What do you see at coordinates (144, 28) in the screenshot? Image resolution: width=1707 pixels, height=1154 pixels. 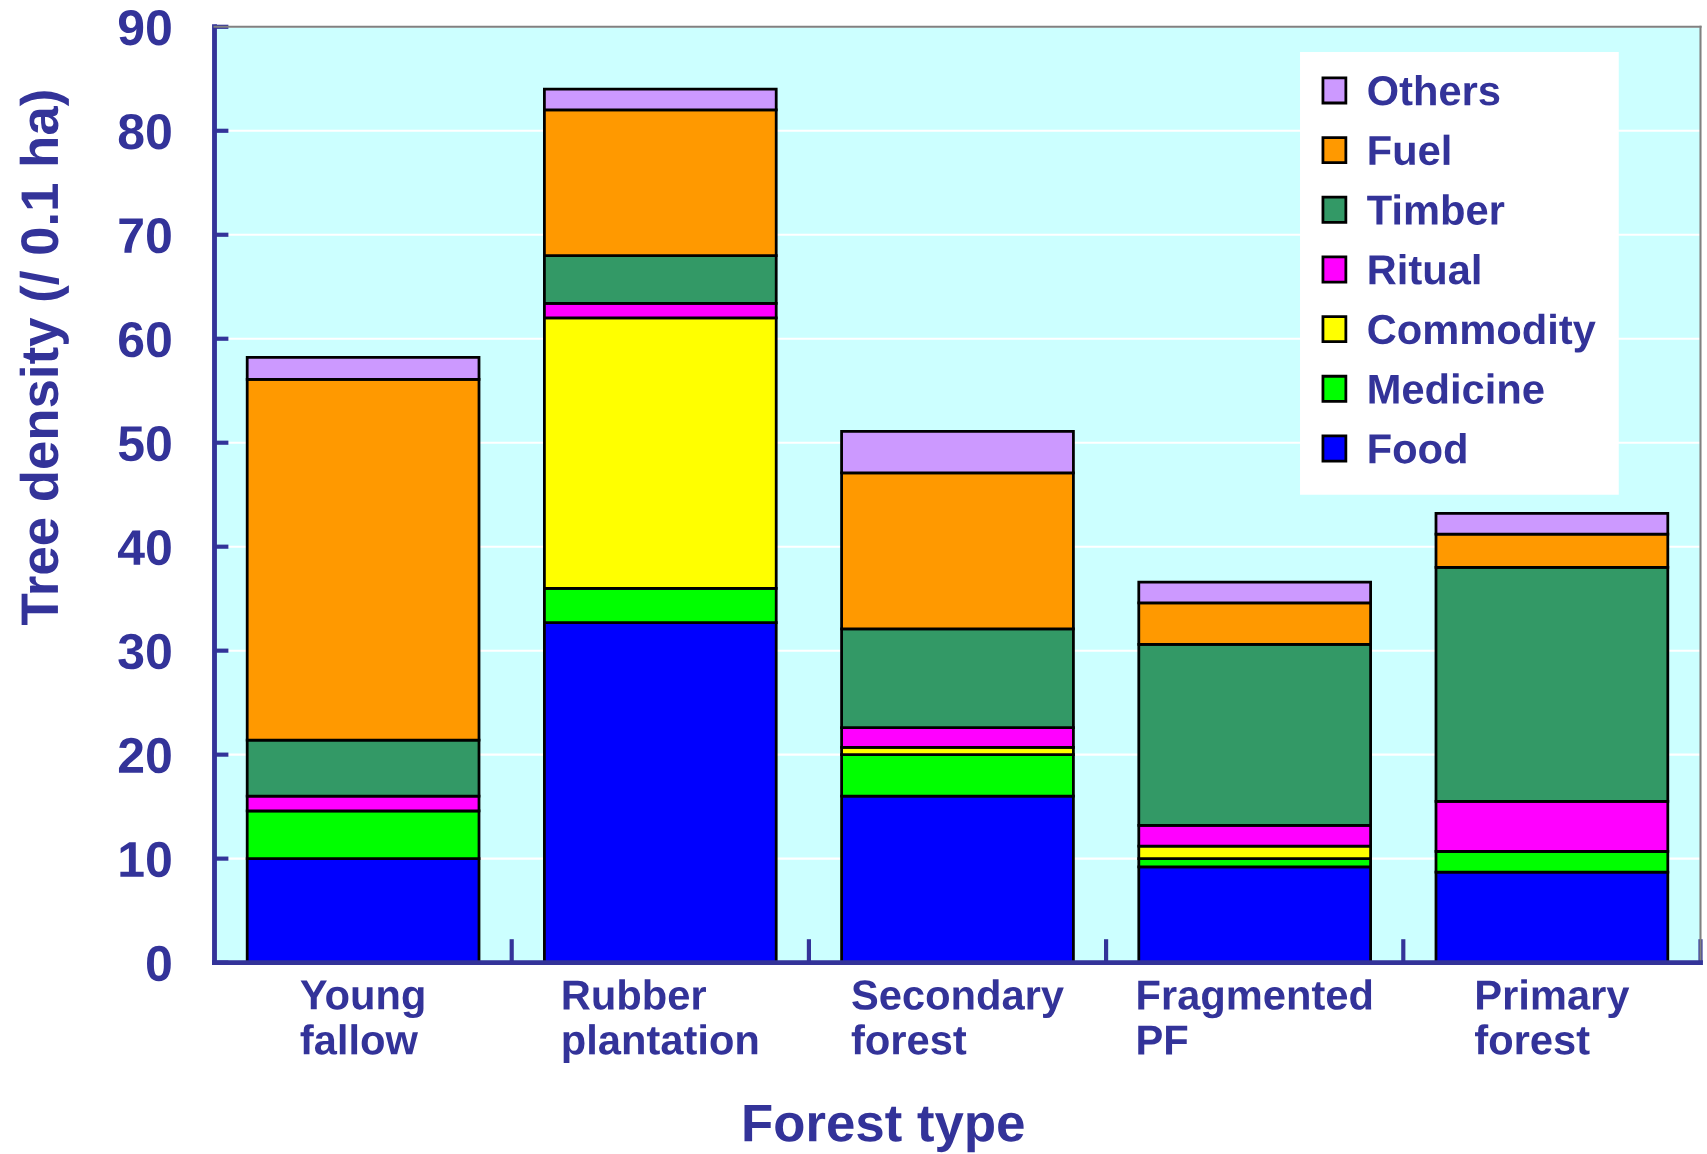 I see `y-tick-label: 90` at bounding box center [144, 28].